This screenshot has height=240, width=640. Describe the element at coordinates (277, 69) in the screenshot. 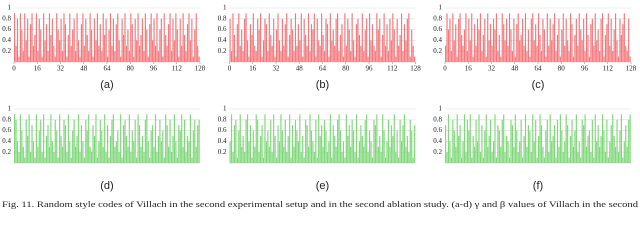

I see `x-tick-label: 32` at that location.